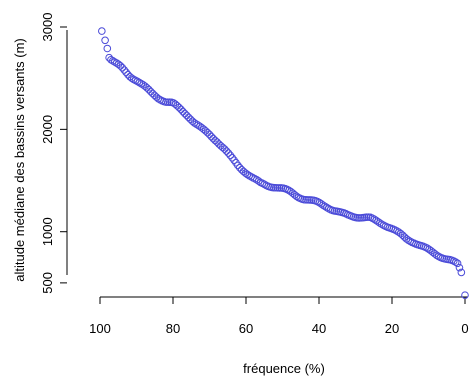 The image size is (473, 385). I want to click on x-tick-label: 40, so click(319, 328).